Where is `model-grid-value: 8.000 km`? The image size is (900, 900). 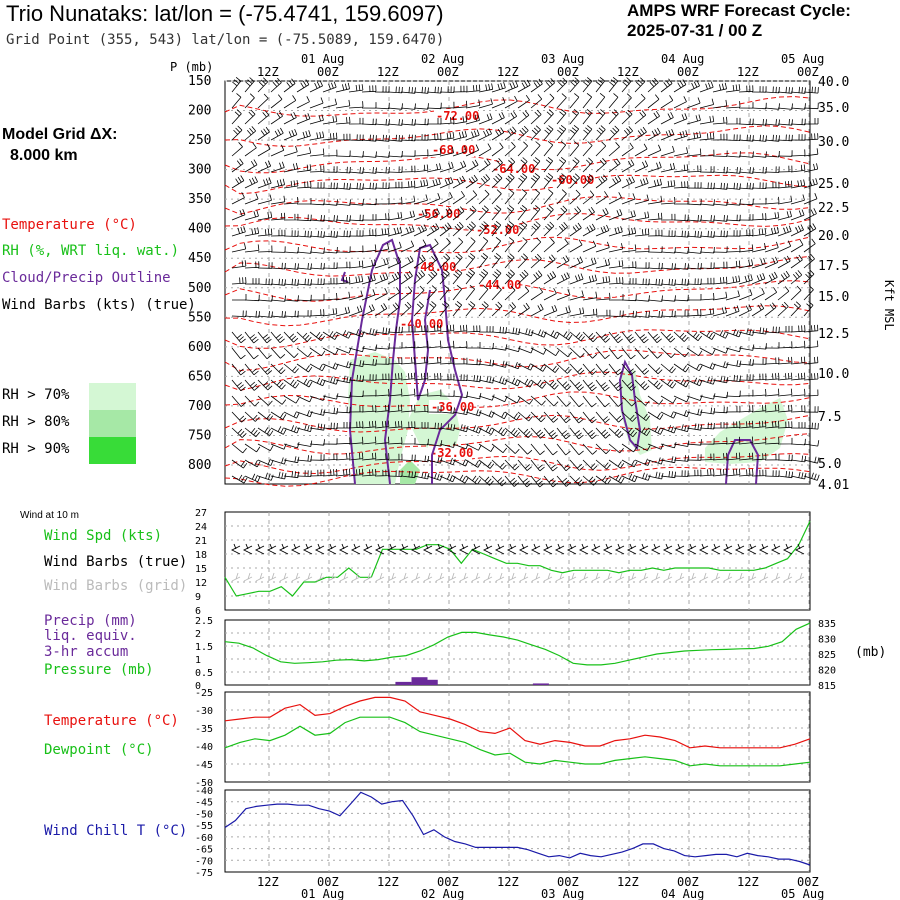 model-grid-value: 8.000 km is located at coordinates (44, 155).